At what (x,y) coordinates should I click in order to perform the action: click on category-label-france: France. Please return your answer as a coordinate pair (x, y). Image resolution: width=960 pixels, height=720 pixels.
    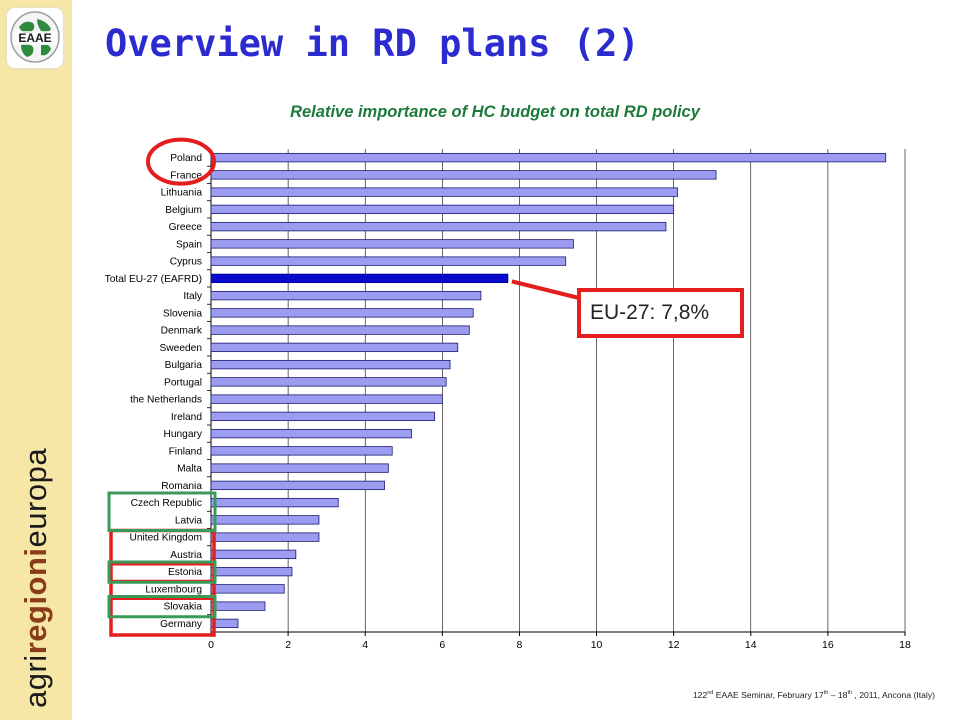
    Looking at the image, I should click on (186, 175).